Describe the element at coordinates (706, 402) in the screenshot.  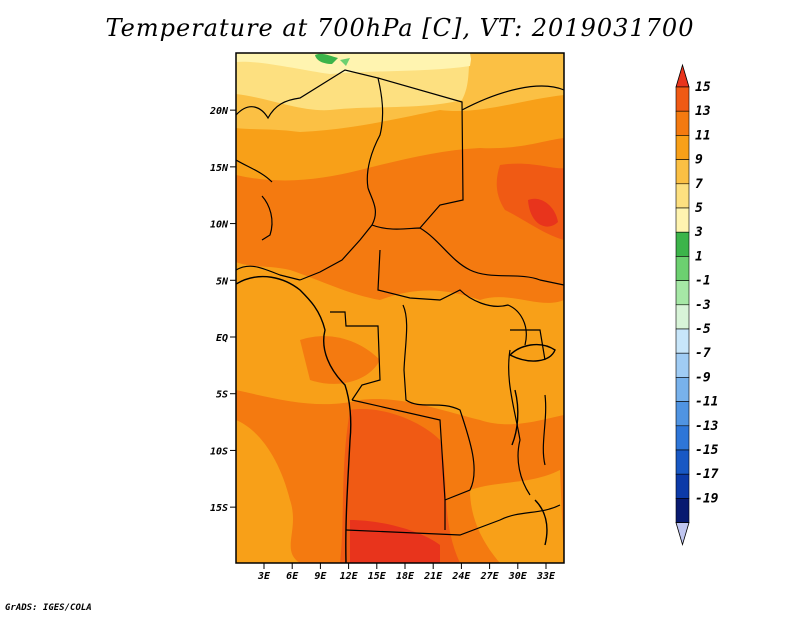
I see `colorbar-label: -11` at that location.